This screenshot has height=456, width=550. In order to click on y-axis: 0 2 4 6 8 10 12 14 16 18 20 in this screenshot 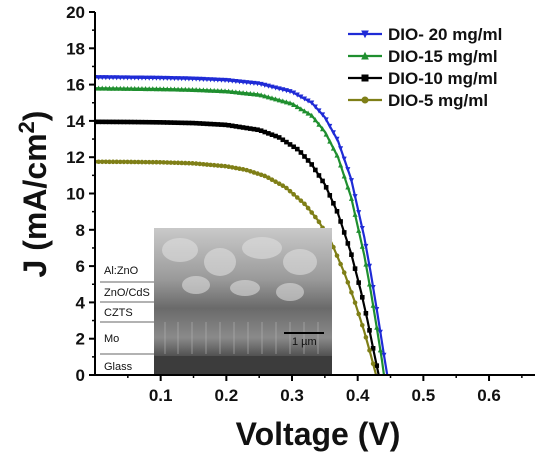, I will do `click(80, 194)`.